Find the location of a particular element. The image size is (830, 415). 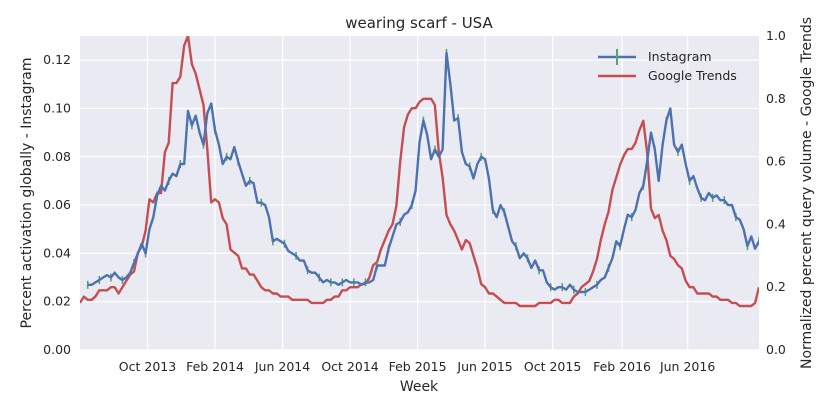

legend-label-google-trends: Google Trends is located at coordinates (692, 75).